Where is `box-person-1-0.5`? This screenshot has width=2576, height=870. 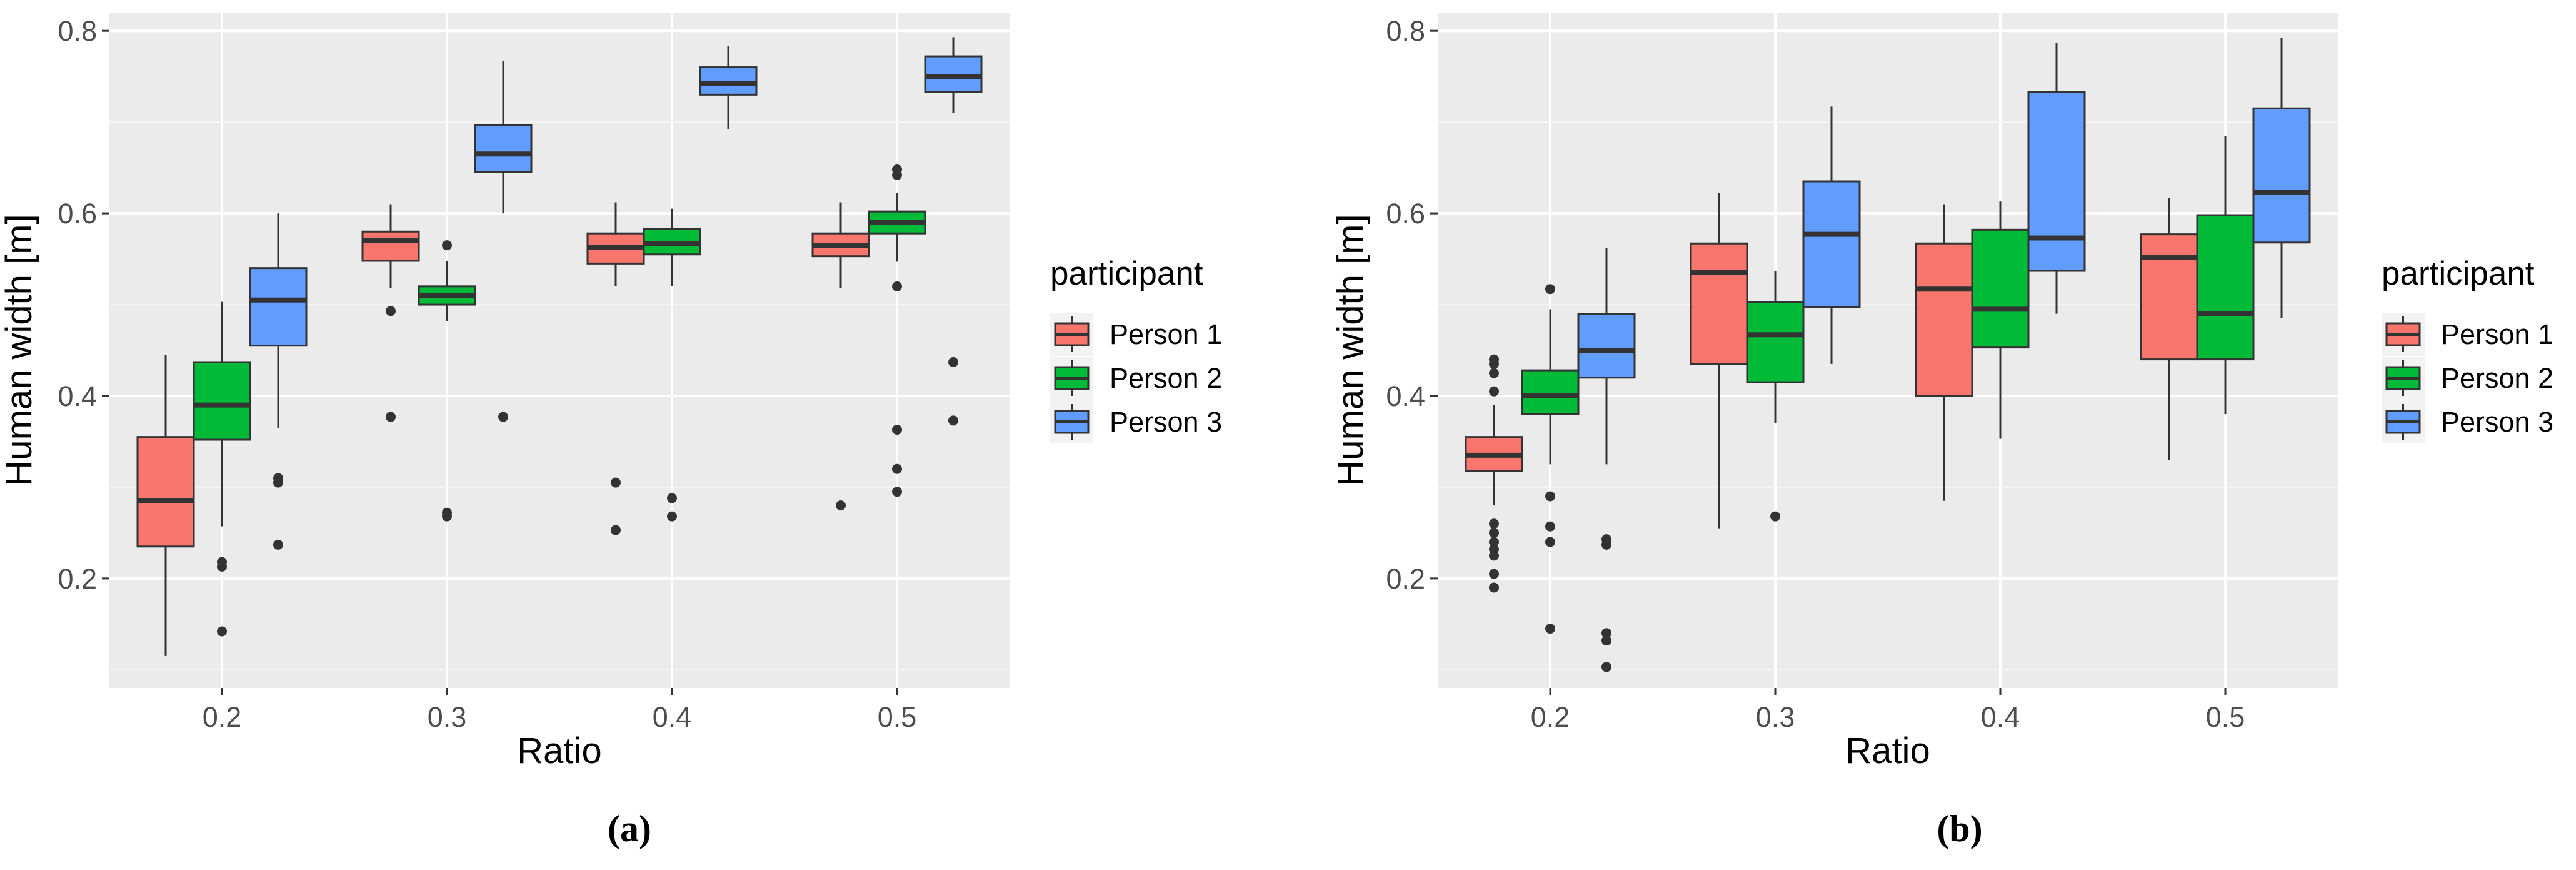 box-person-1-0.5 is located at coordinates (840, 357).